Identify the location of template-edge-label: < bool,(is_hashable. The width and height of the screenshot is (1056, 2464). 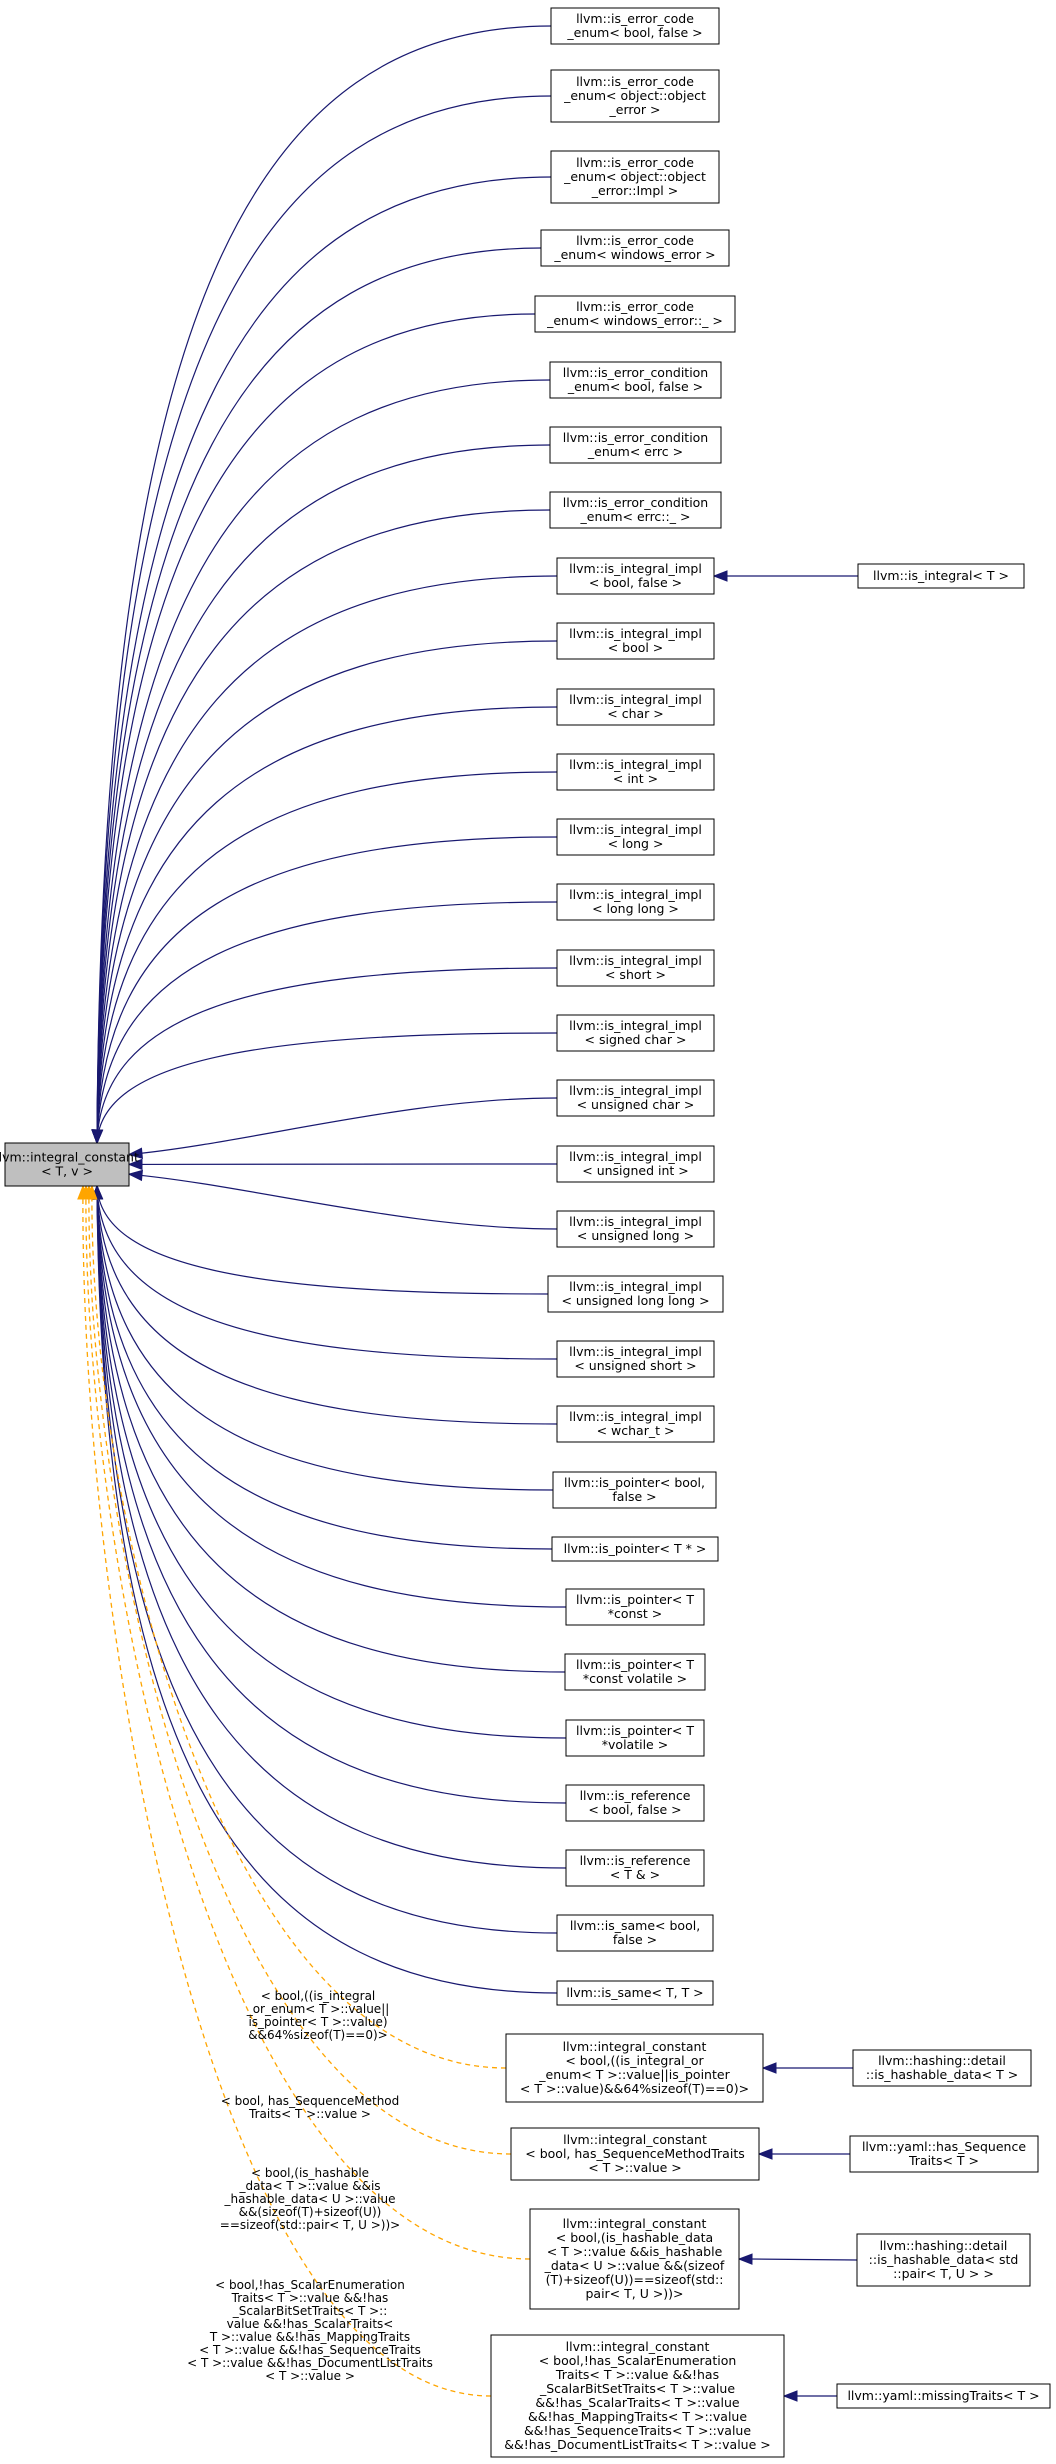
(310, 2173).